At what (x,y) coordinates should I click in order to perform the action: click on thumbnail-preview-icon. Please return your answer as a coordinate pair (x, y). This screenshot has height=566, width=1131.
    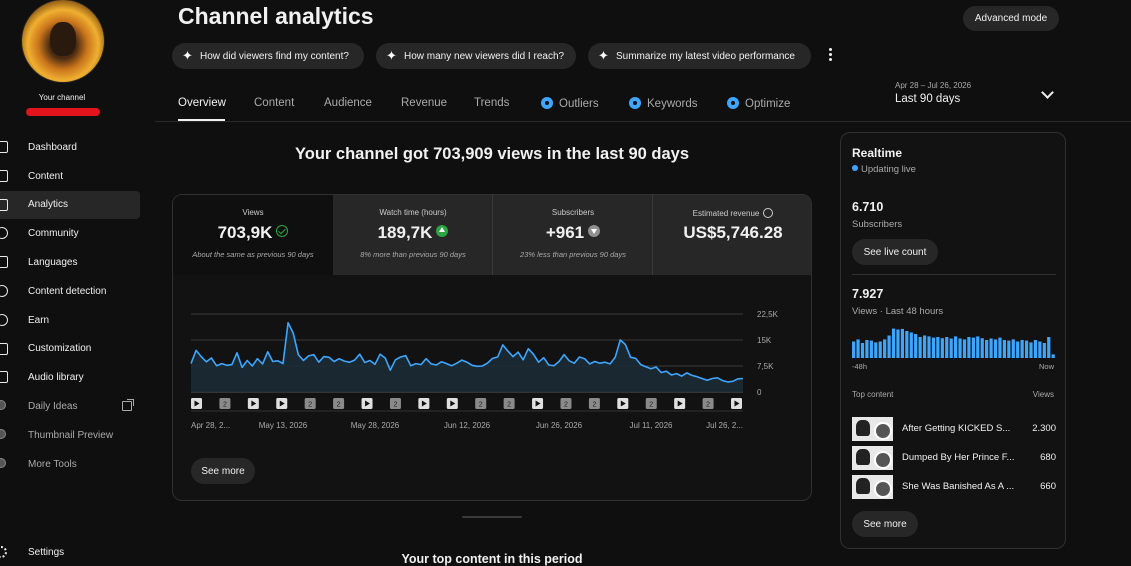
    Looking at the image, I should click on (3, 433).